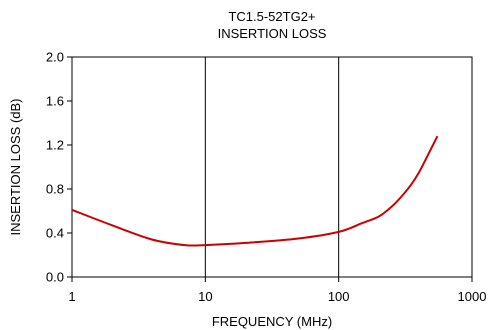 The width and height of the screenshot is (489, 330). What do you see at coordinates (277, 290) in the screenshot?
I see `x-axis-ticks: 1 10 100 1000` at bounding box center [277, 290].